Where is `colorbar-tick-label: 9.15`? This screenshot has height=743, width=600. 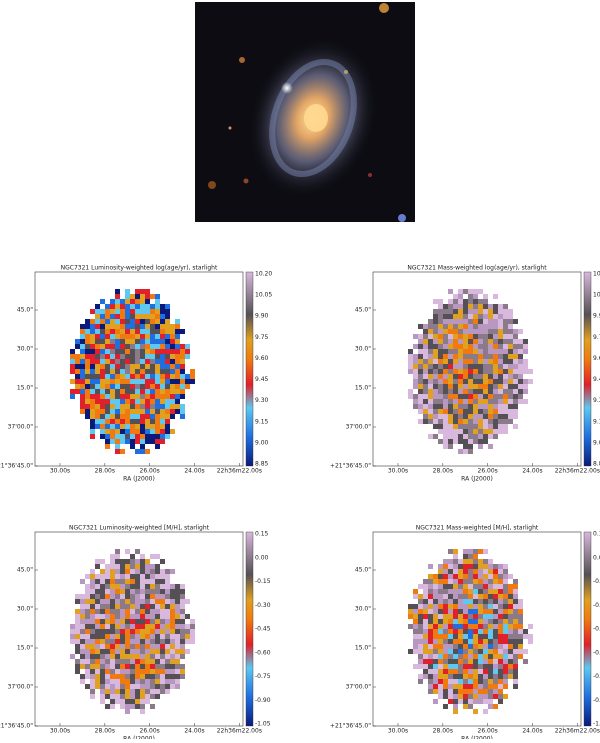
colorbar-tick-label: 9.15 is located at coordinates (596, 421).